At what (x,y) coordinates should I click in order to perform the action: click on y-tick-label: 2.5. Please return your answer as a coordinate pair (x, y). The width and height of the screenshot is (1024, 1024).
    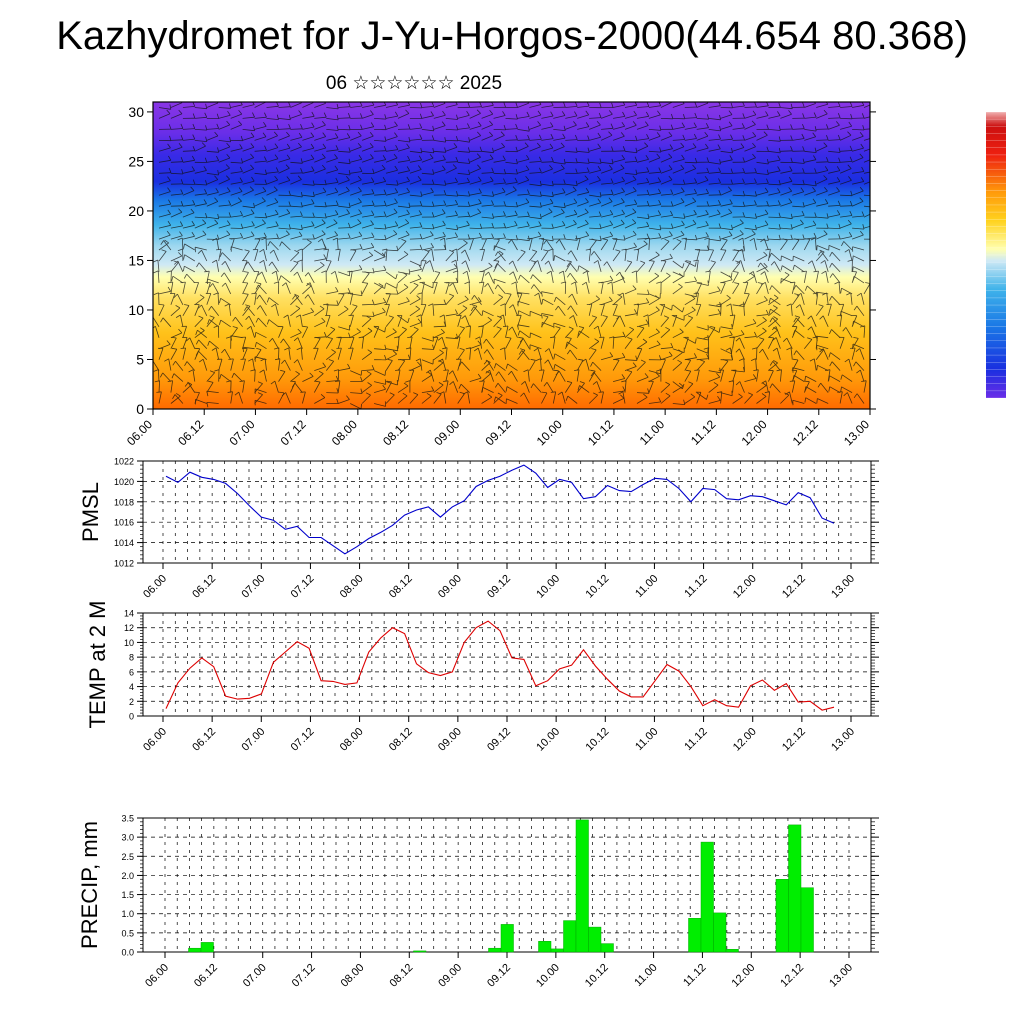
    Looking at the image, I should click on (127, 857).